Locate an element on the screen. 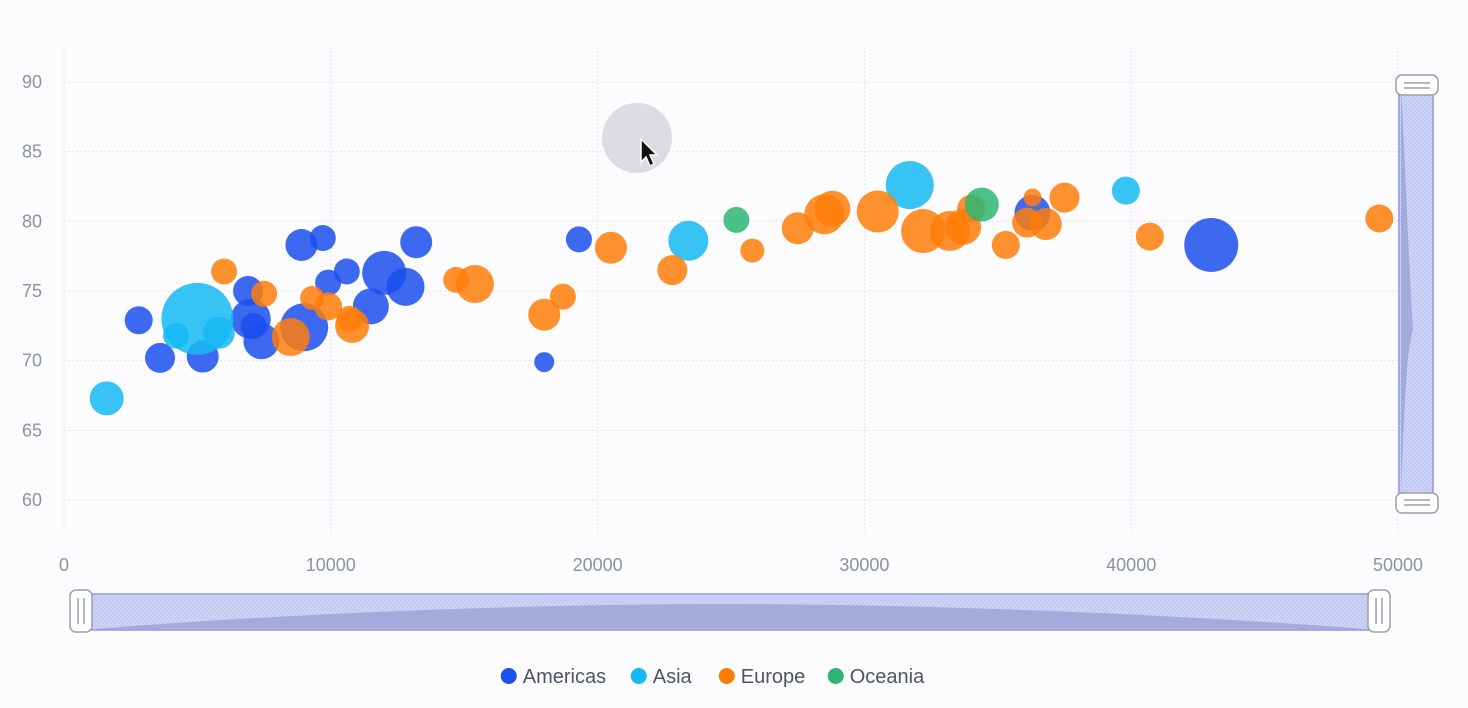  x-tick-label: 50000 is located at coordinates (1398, 565).